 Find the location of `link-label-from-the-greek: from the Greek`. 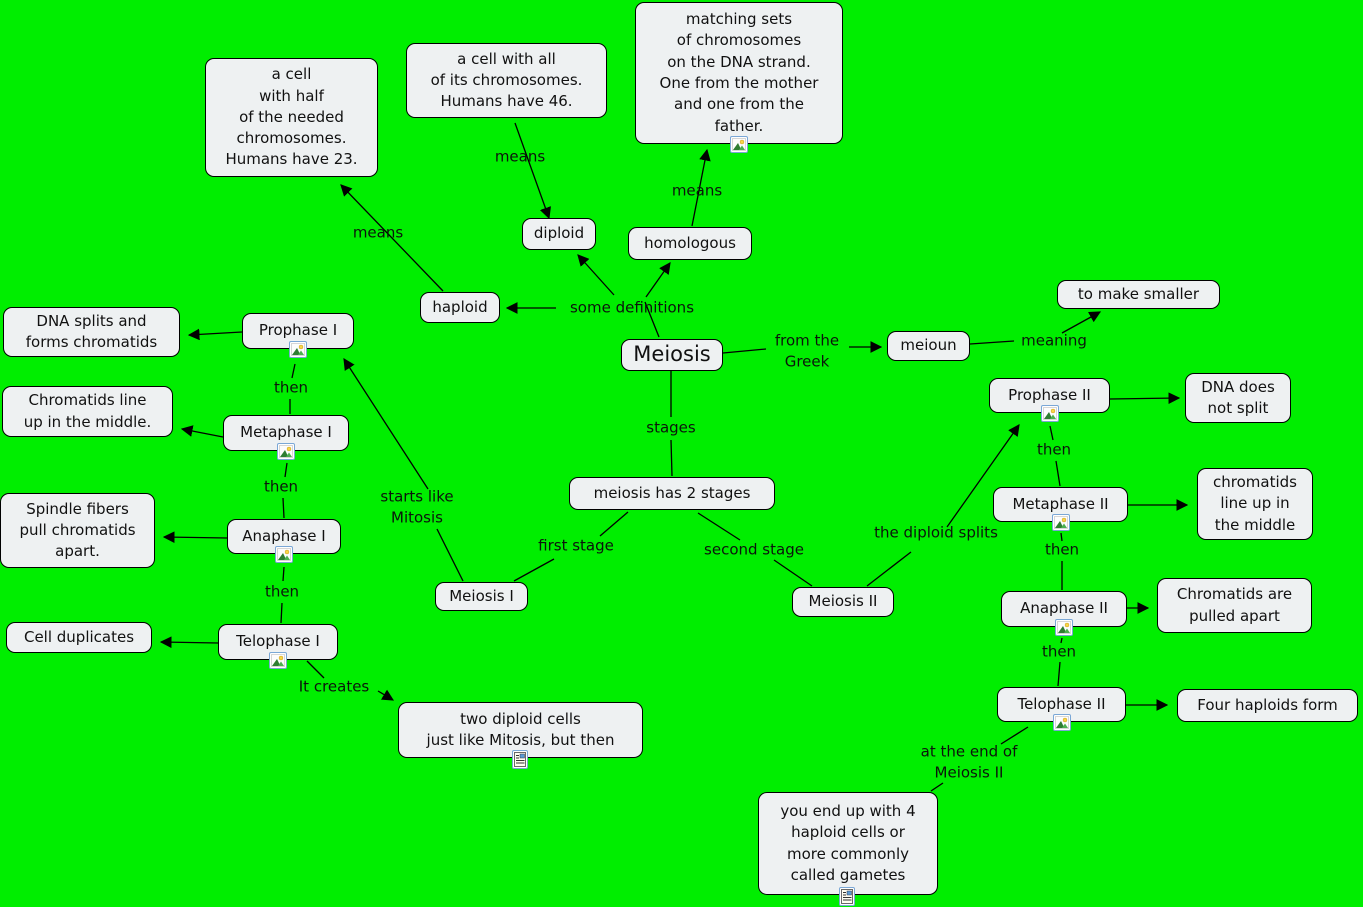

link-label-from-the-greek: from the Greek is located at coordinates (807, 351).